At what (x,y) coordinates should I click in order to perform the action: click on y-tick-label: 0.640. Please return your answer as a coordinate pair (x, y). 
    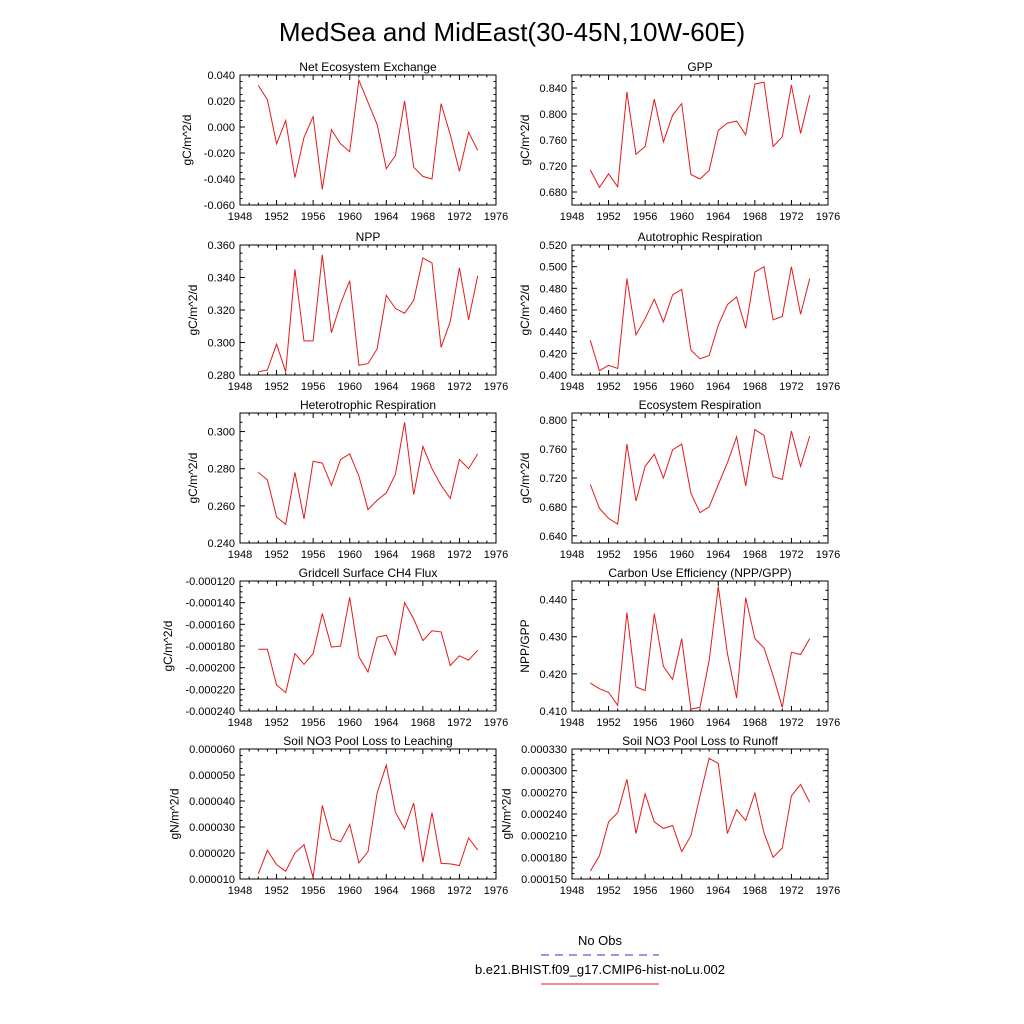
    Looking at the image, I should click on (553, 537).